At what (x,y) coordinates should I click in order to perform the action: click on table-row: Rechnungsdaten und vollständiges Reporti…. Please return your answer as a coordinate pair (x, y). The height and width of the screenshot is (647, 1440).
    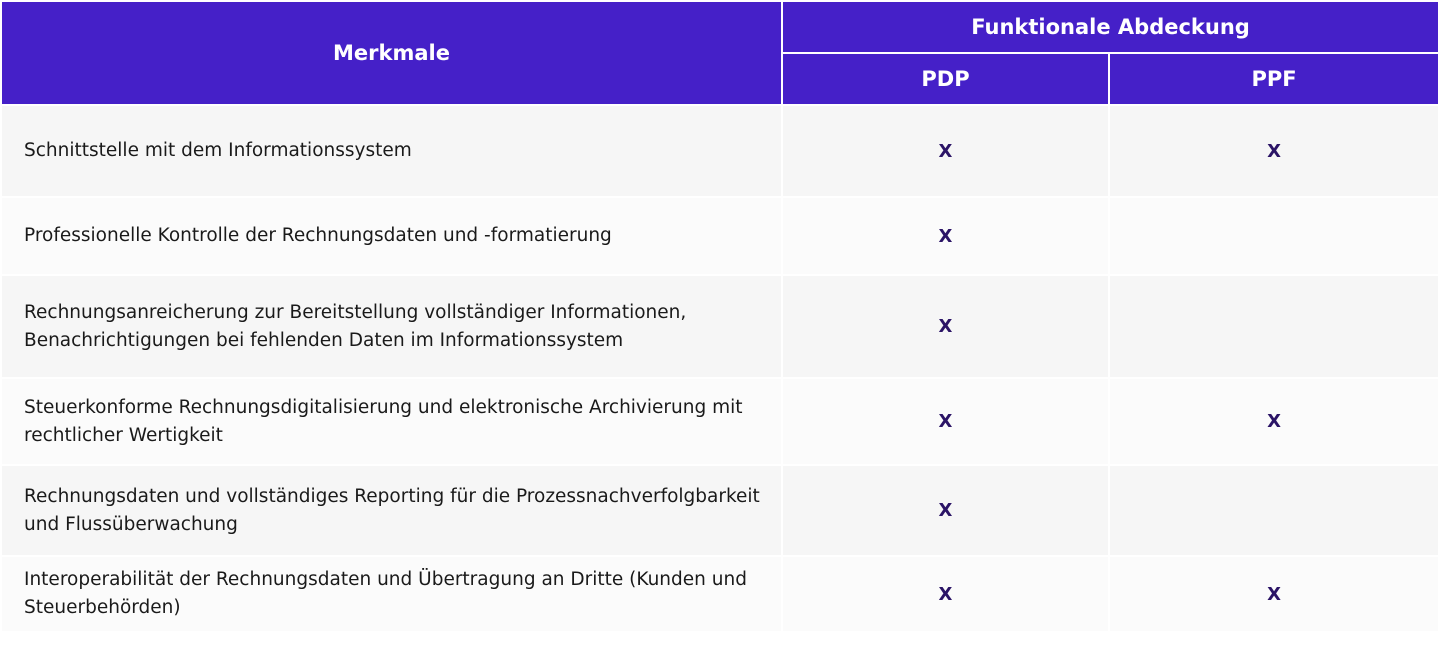
    Looking at the image, I should click on (720, 510).